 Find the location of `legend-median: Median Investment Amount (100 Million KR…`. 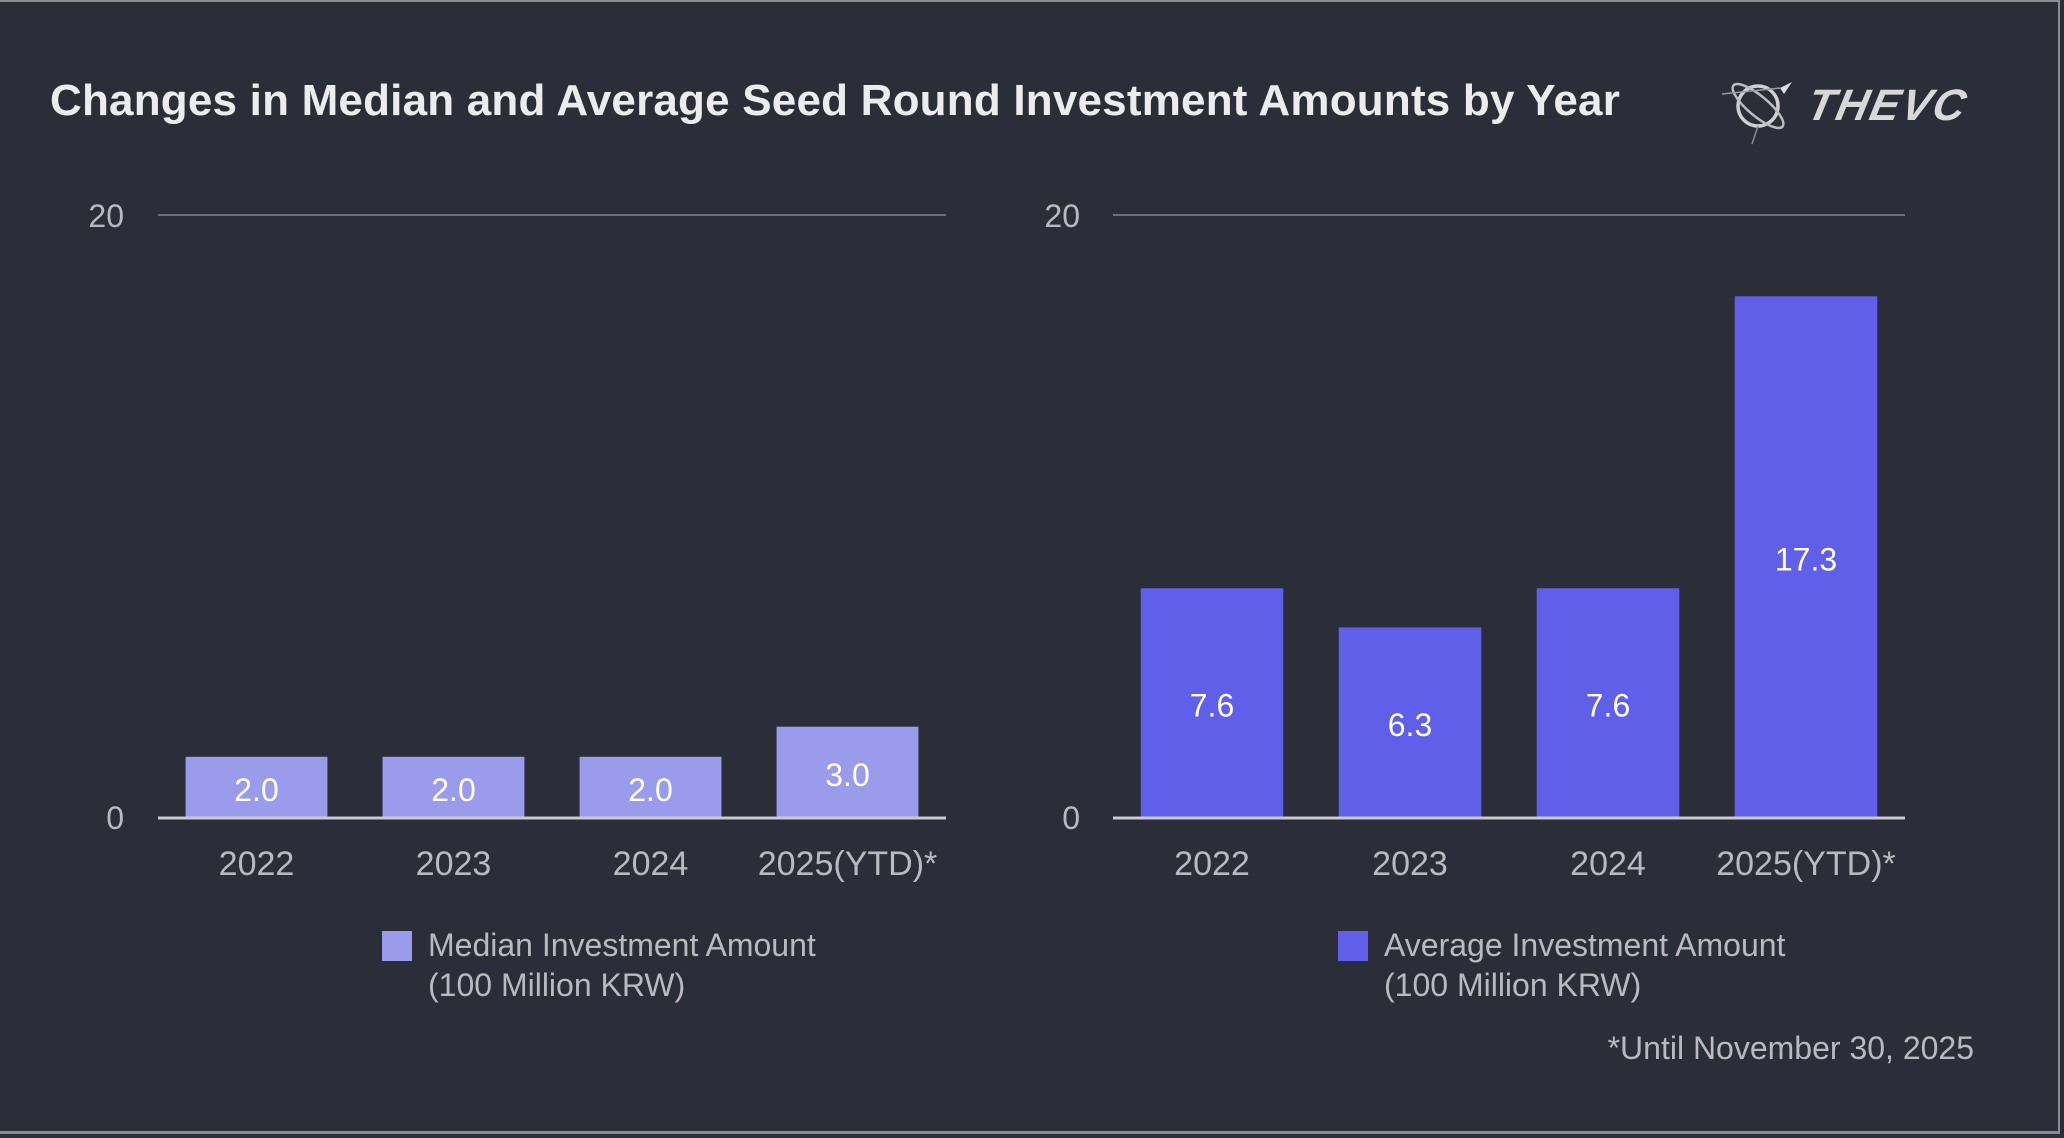

legend-median: Median Investment Amount (100 Million KR… is located at coordinates (599, 965).